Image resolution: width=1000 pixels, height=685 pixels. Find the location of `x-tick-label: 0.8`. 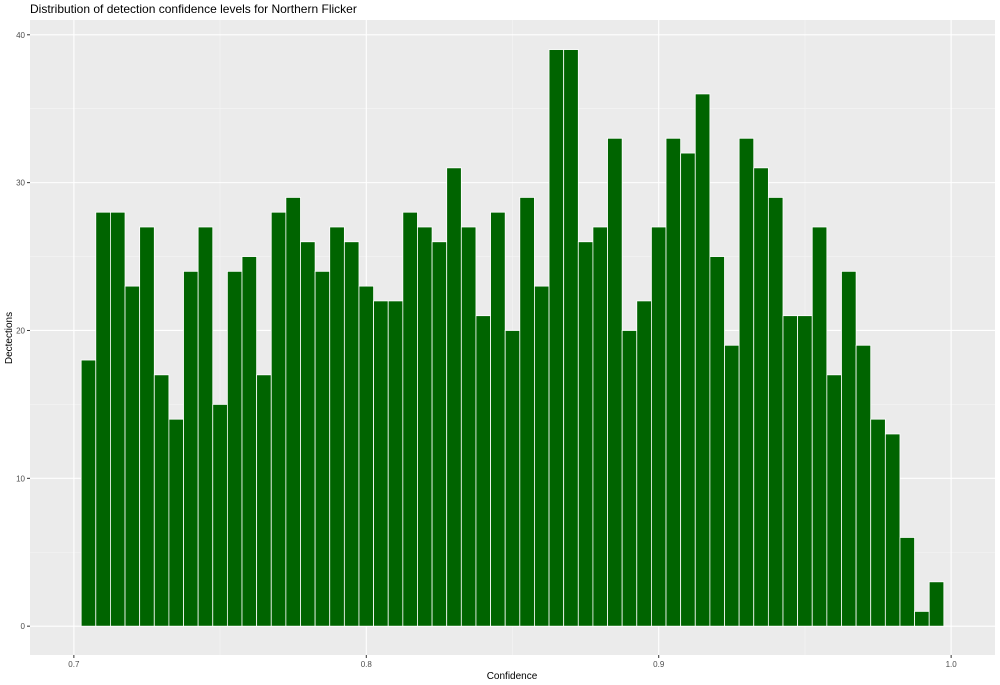

x-tick-label: 0.8 is located at coordinates (367, 664).